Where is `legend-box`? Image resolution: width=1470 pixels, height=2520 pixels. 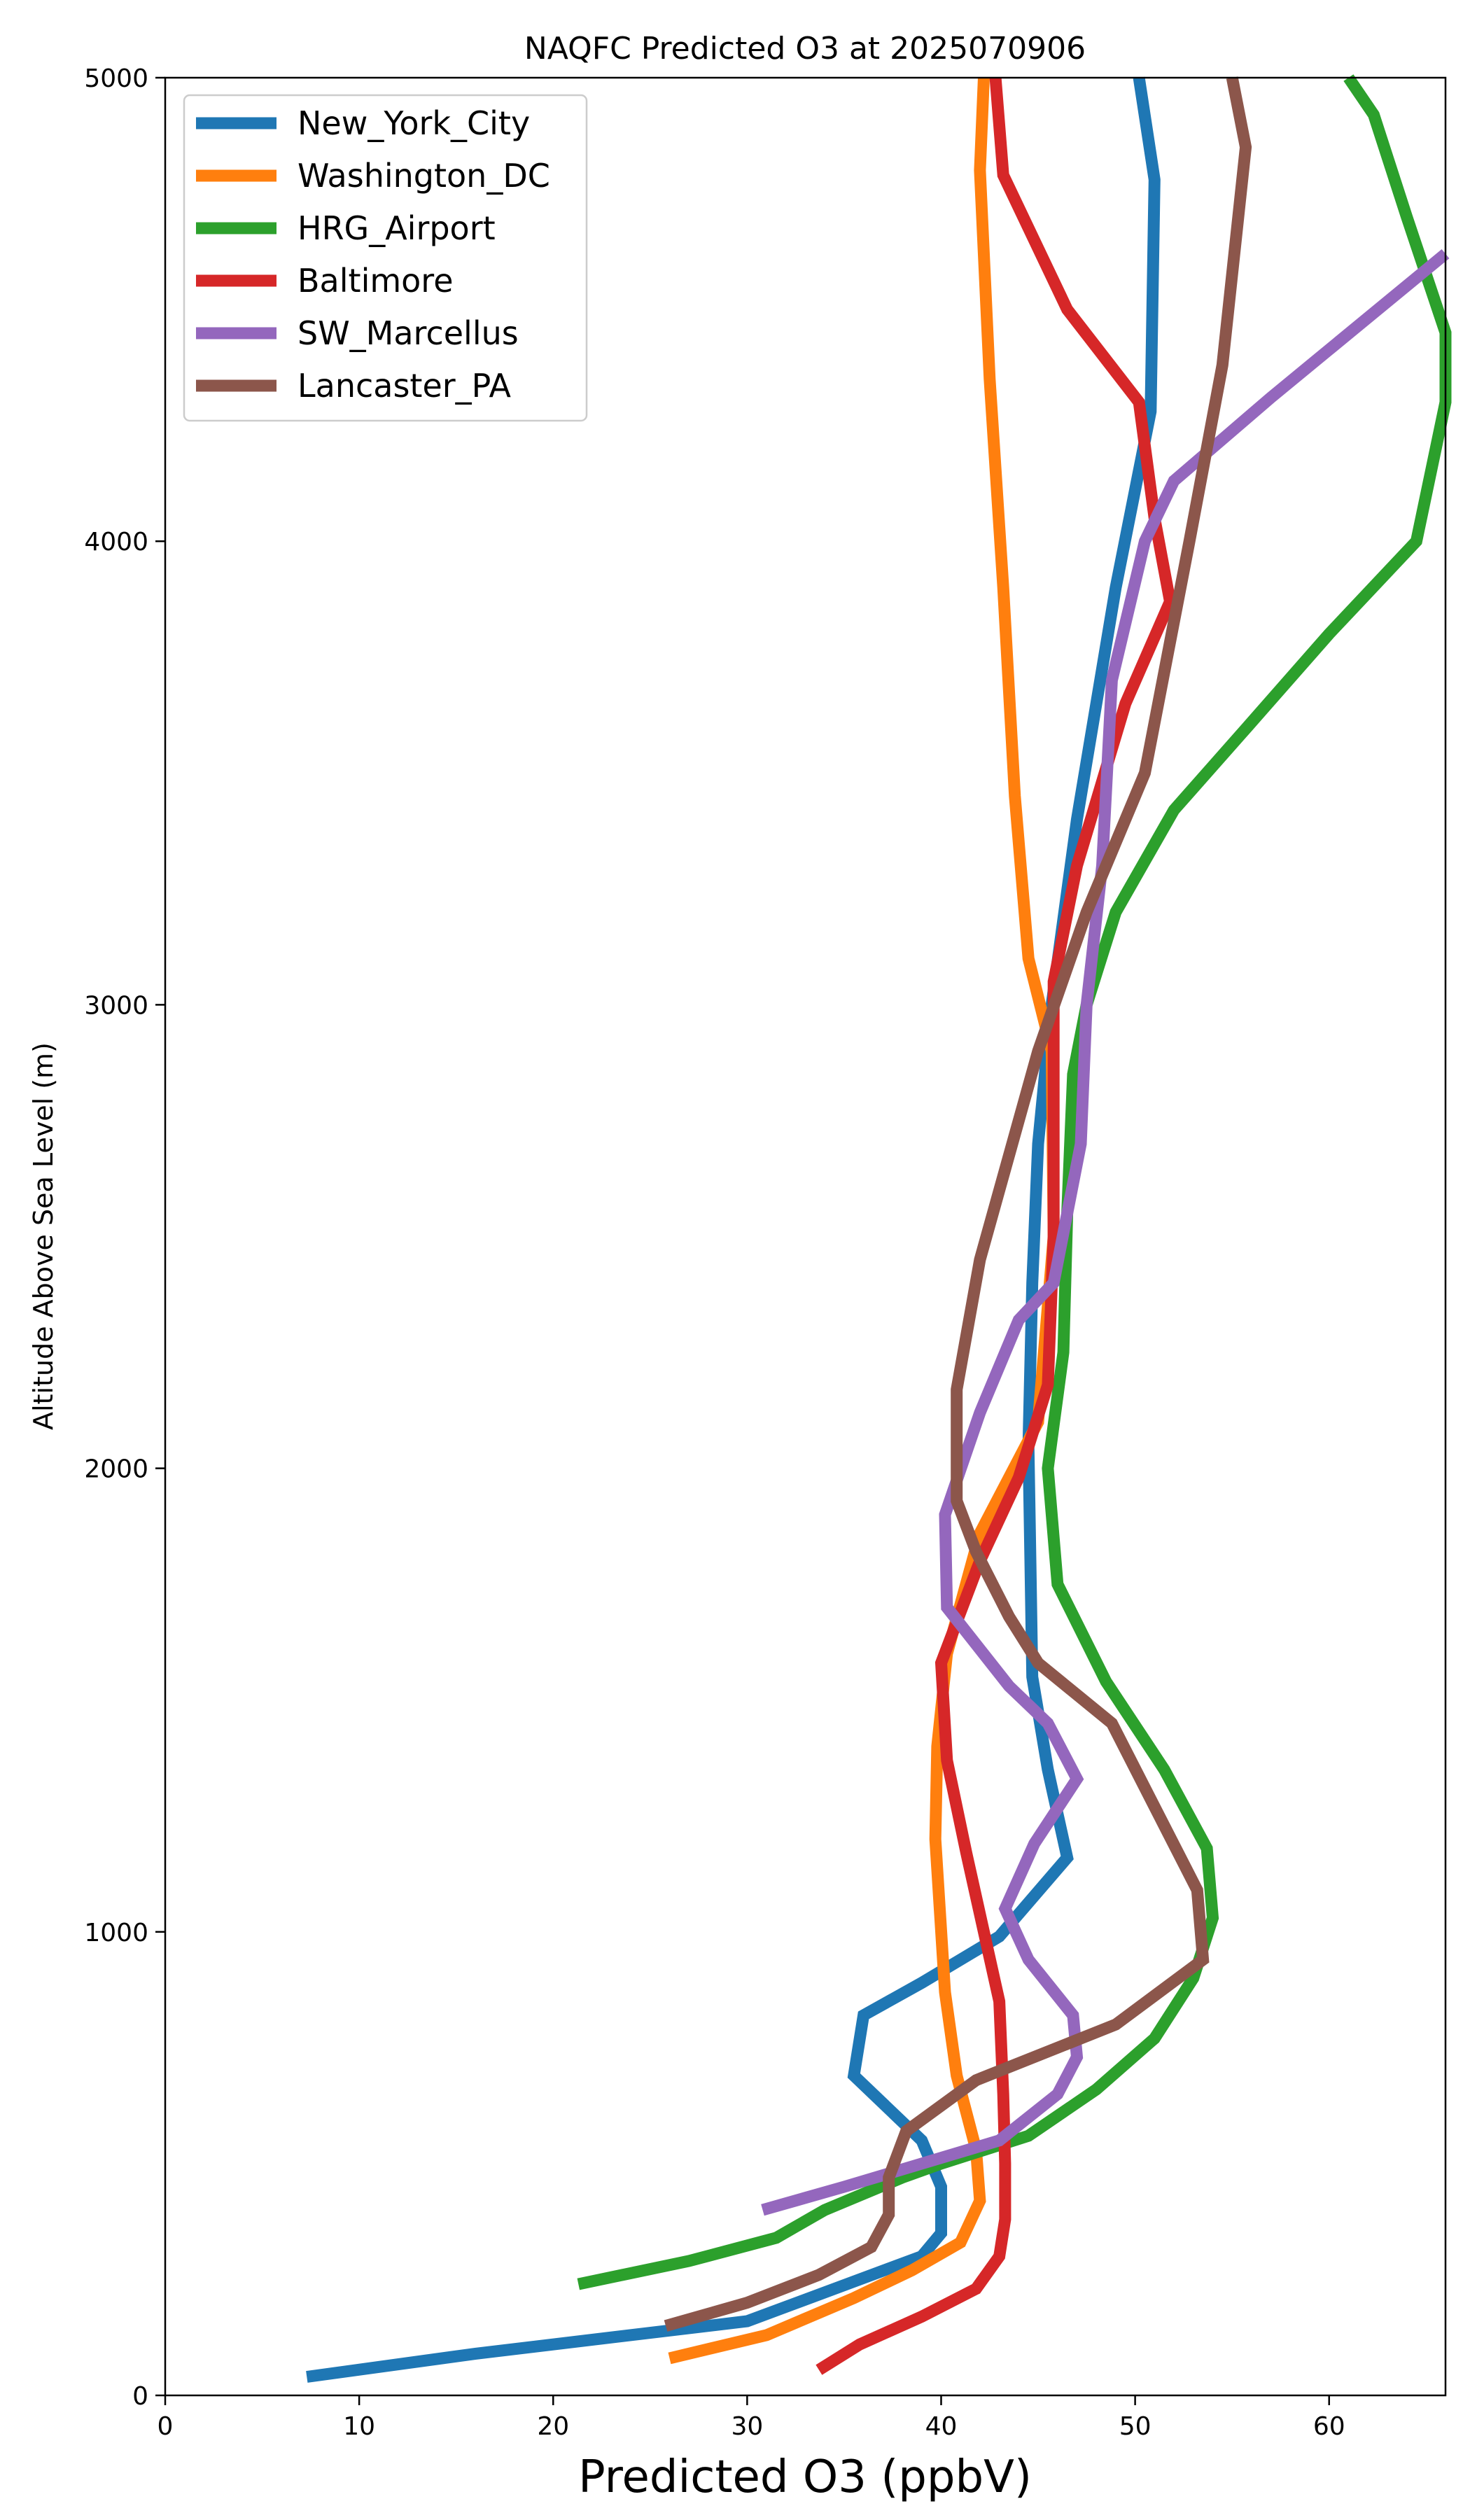
legend-box is located at coordinates (385, 258).